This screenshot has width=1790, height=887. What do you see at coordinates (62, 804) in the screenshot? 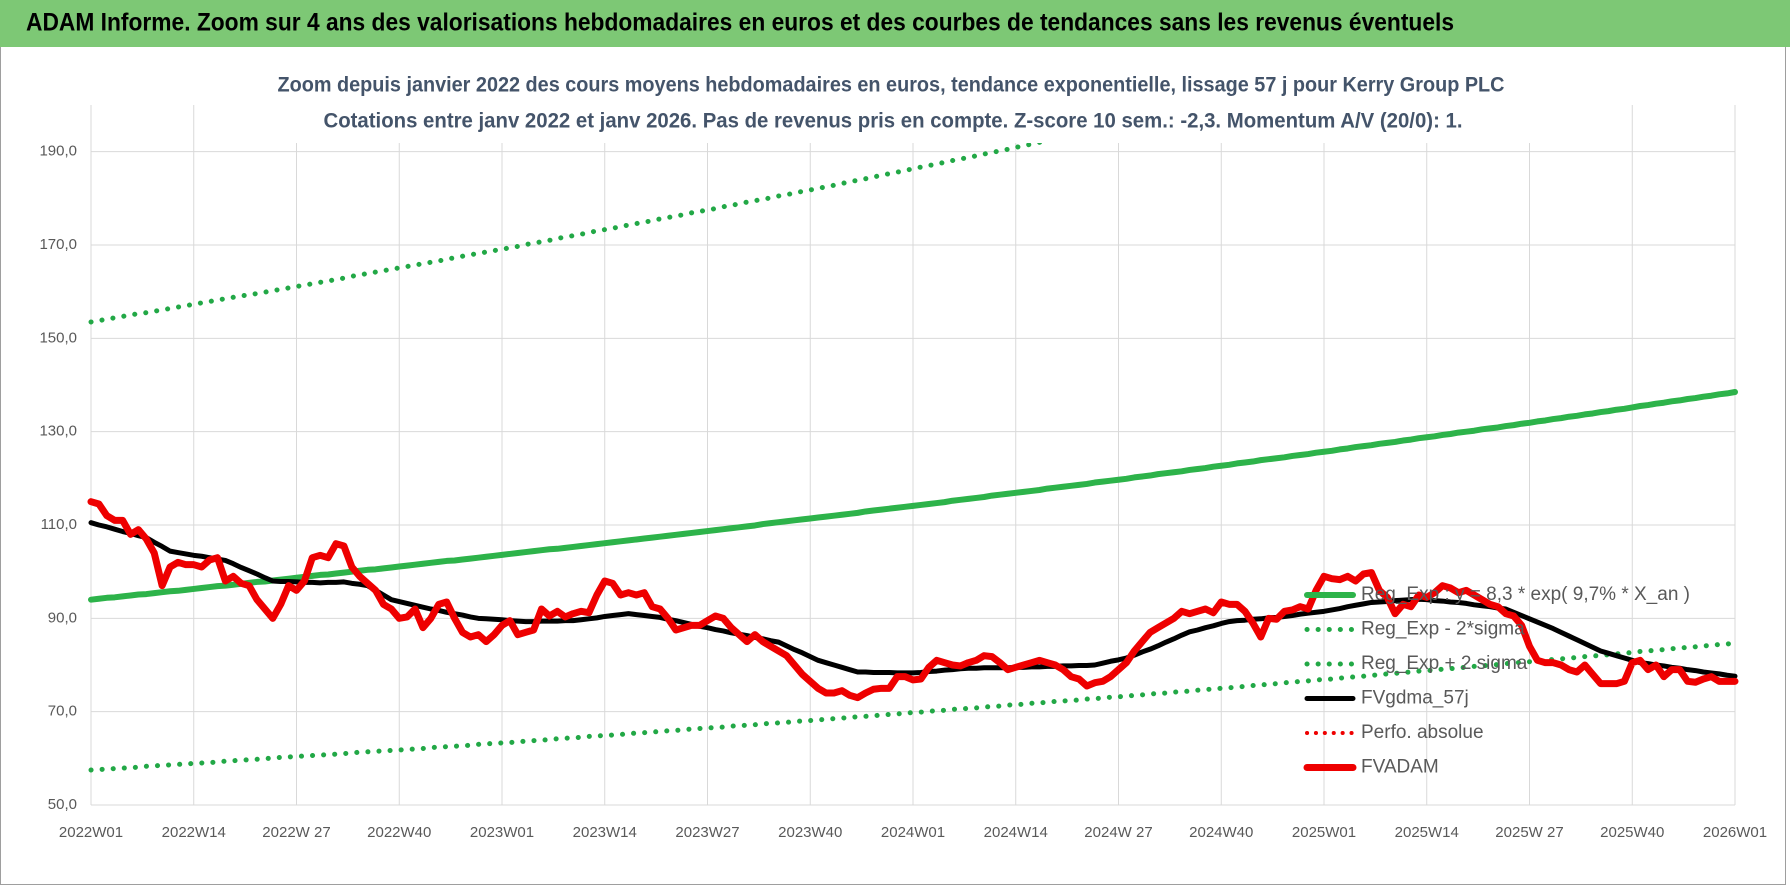
I see `y-tick-label: 50,0` at bounding box center [62, 804].